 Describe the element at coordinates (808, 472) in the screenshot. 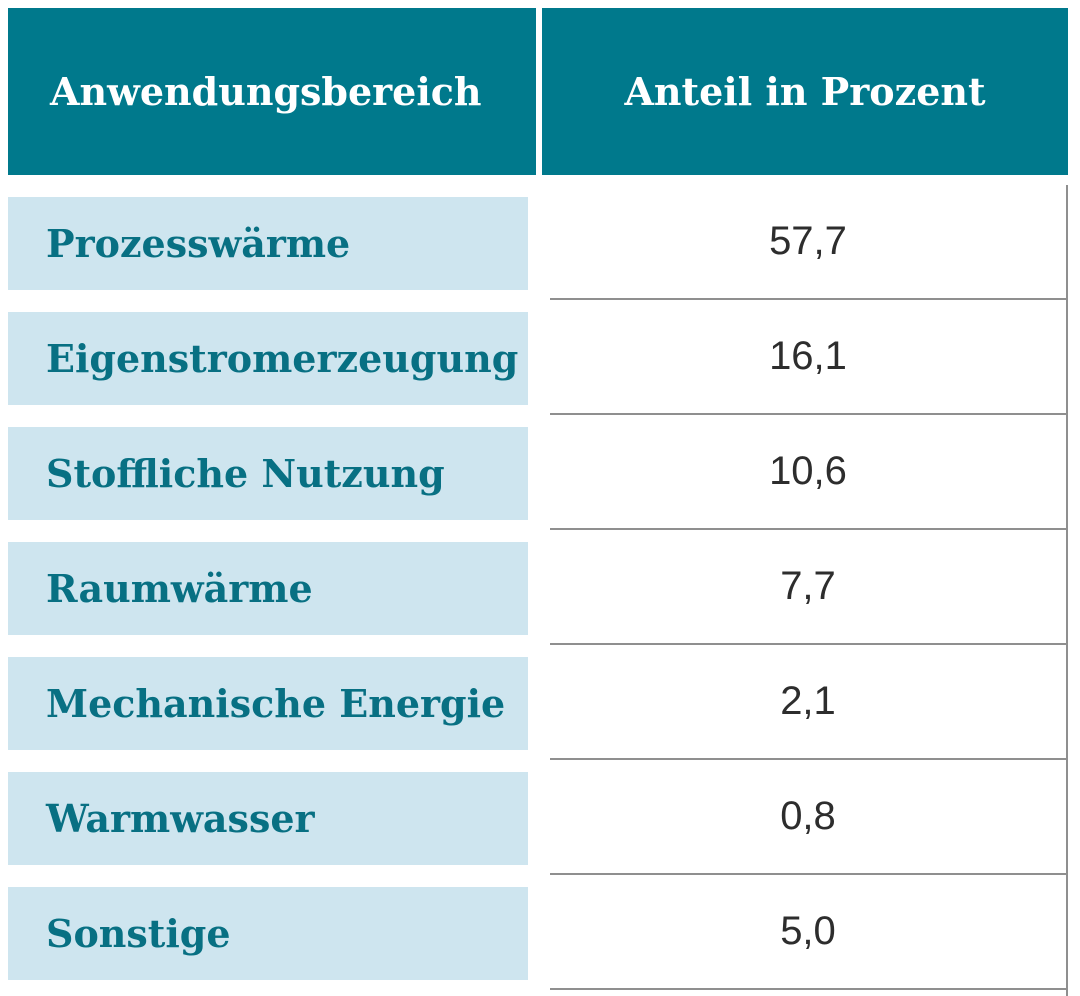

I see `row-value-stoffliche-nutzung: 10,6` at that location.